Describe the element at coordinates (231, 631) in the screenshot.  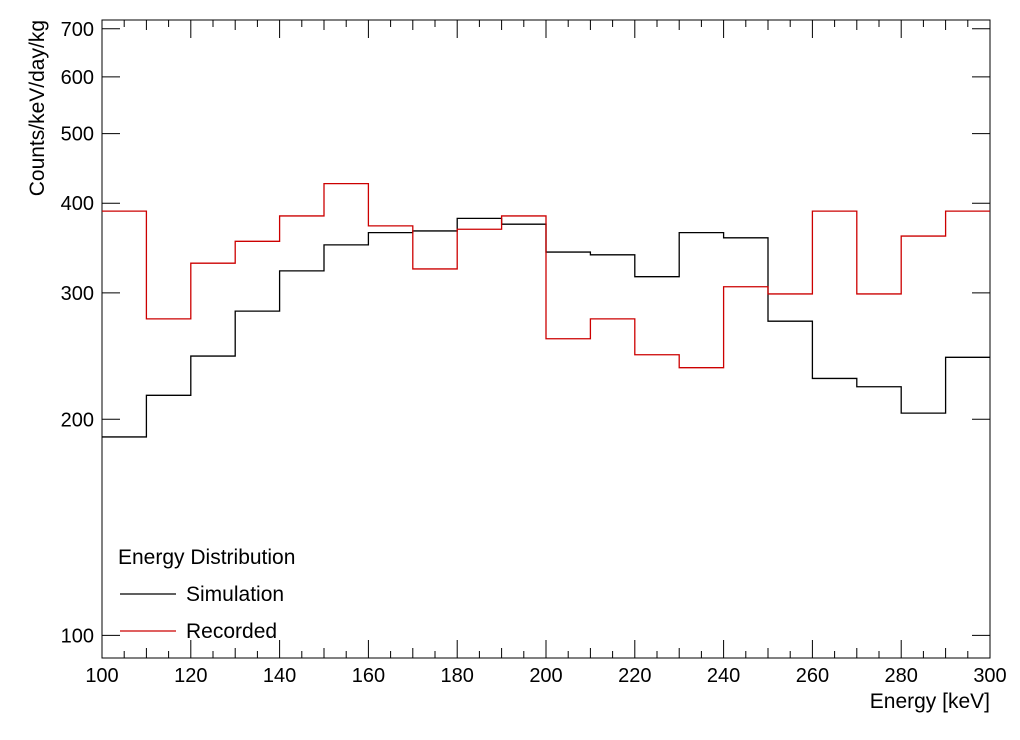
I see `legend-label-recorded: Recorded` at that location.